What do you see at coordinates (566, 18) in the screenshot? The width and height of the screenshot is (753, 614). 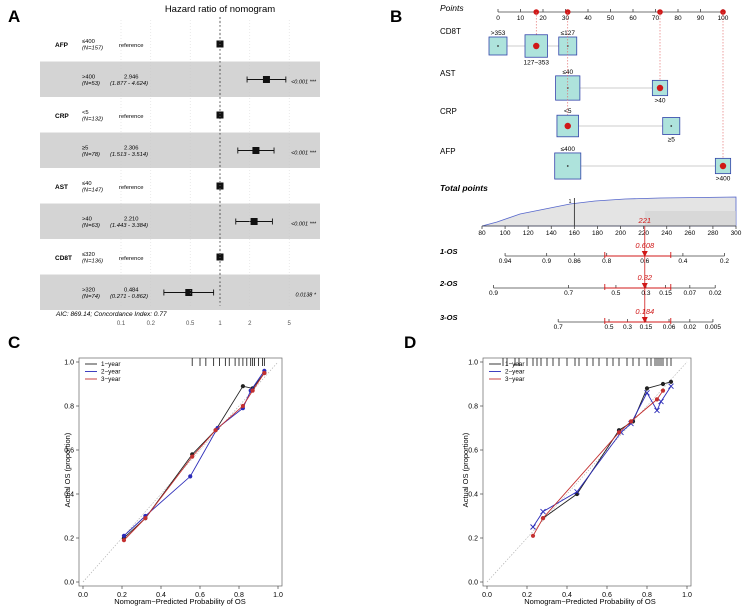 I see `points-axis-tick-label: 30` at bounding box center [566, 18].